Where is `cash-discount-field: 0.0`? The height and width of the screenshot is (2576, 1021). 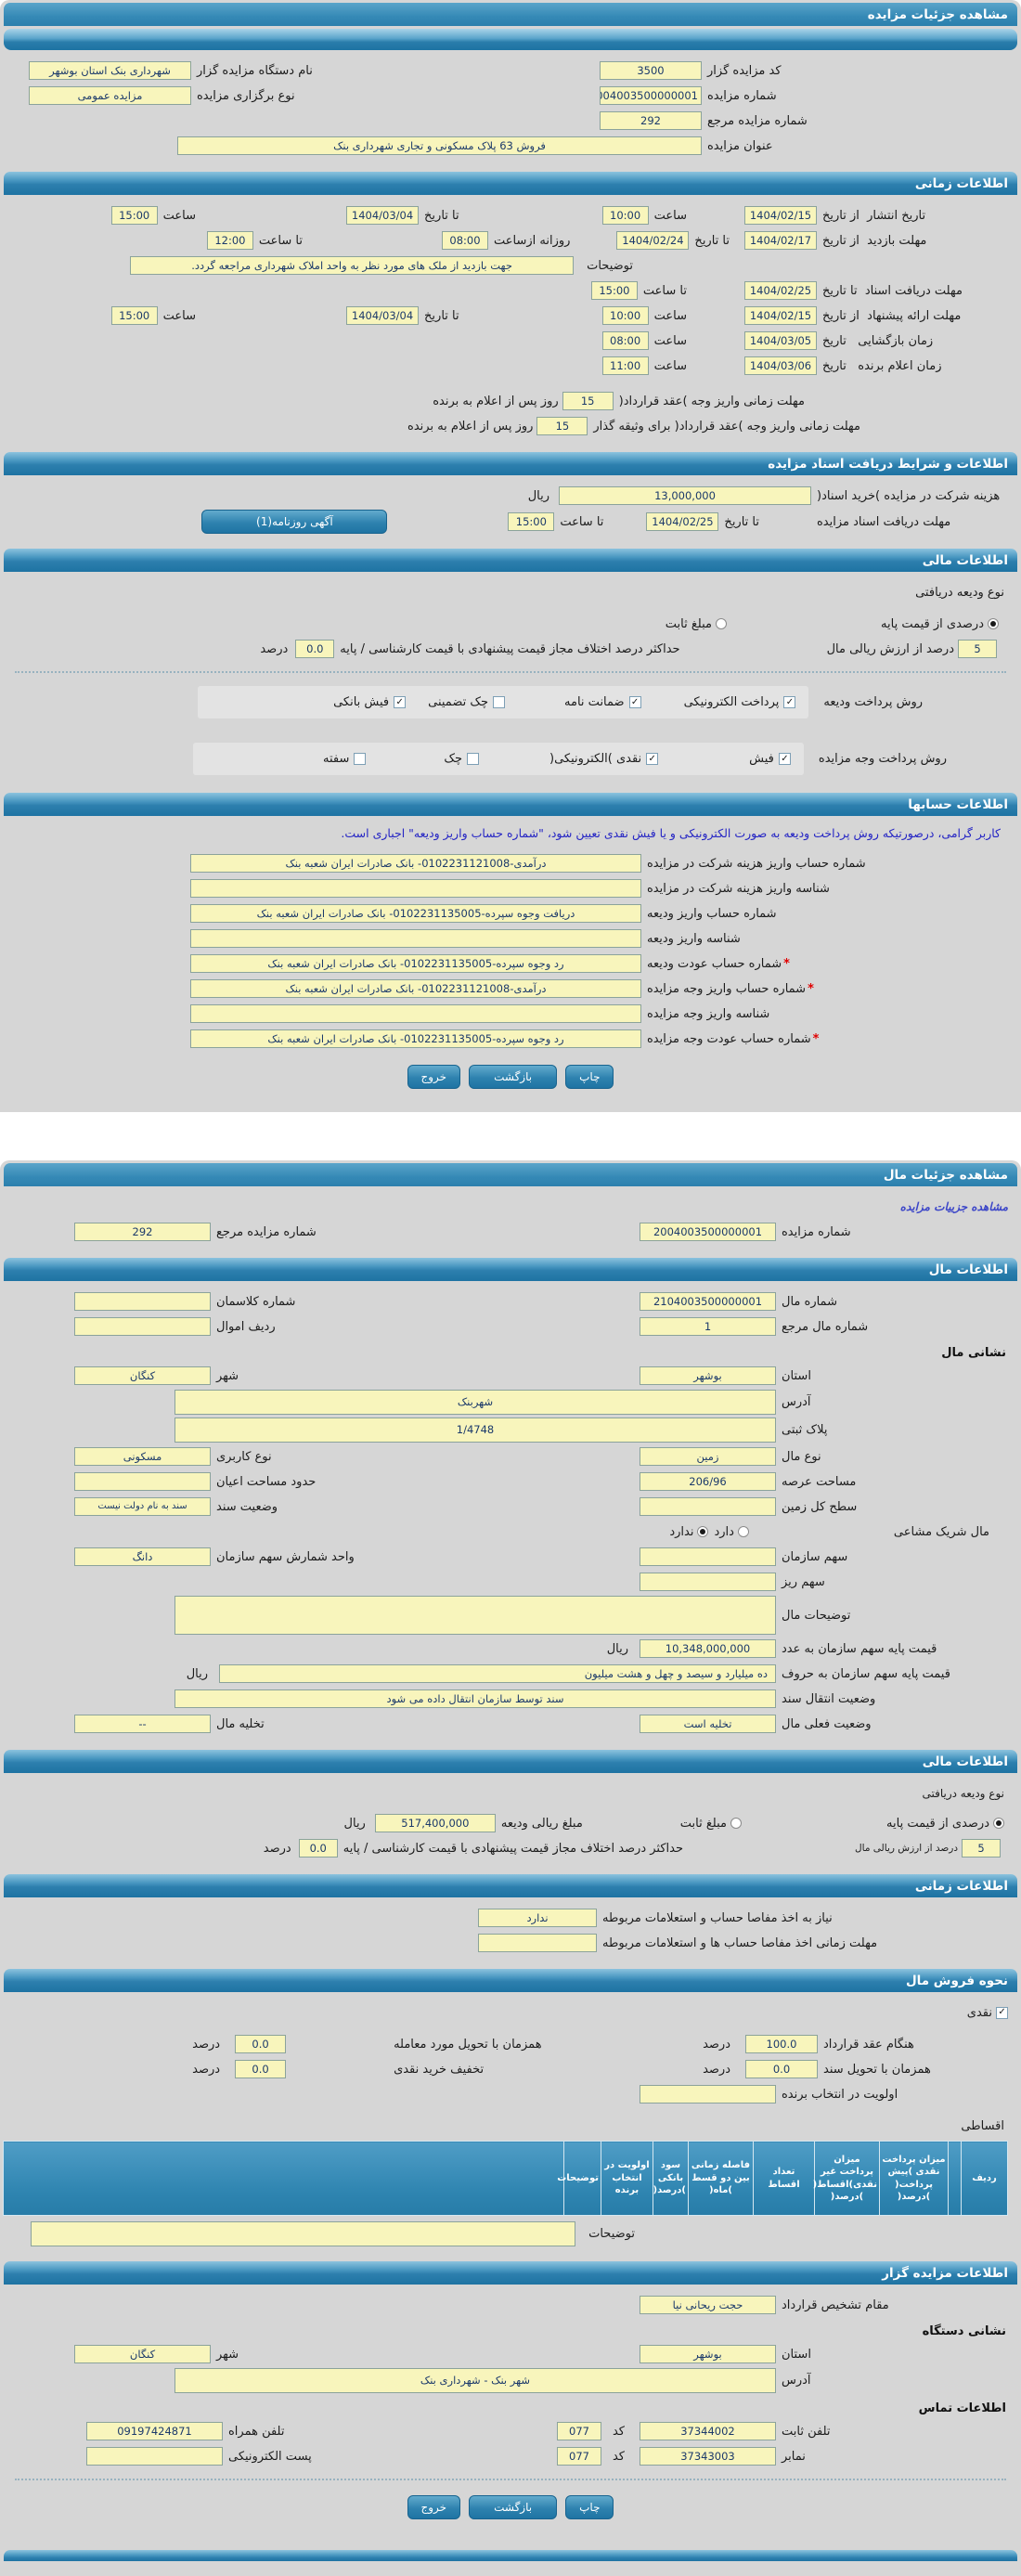 cash-discount-field: 0.0 is located at coordinates (261, 2069).